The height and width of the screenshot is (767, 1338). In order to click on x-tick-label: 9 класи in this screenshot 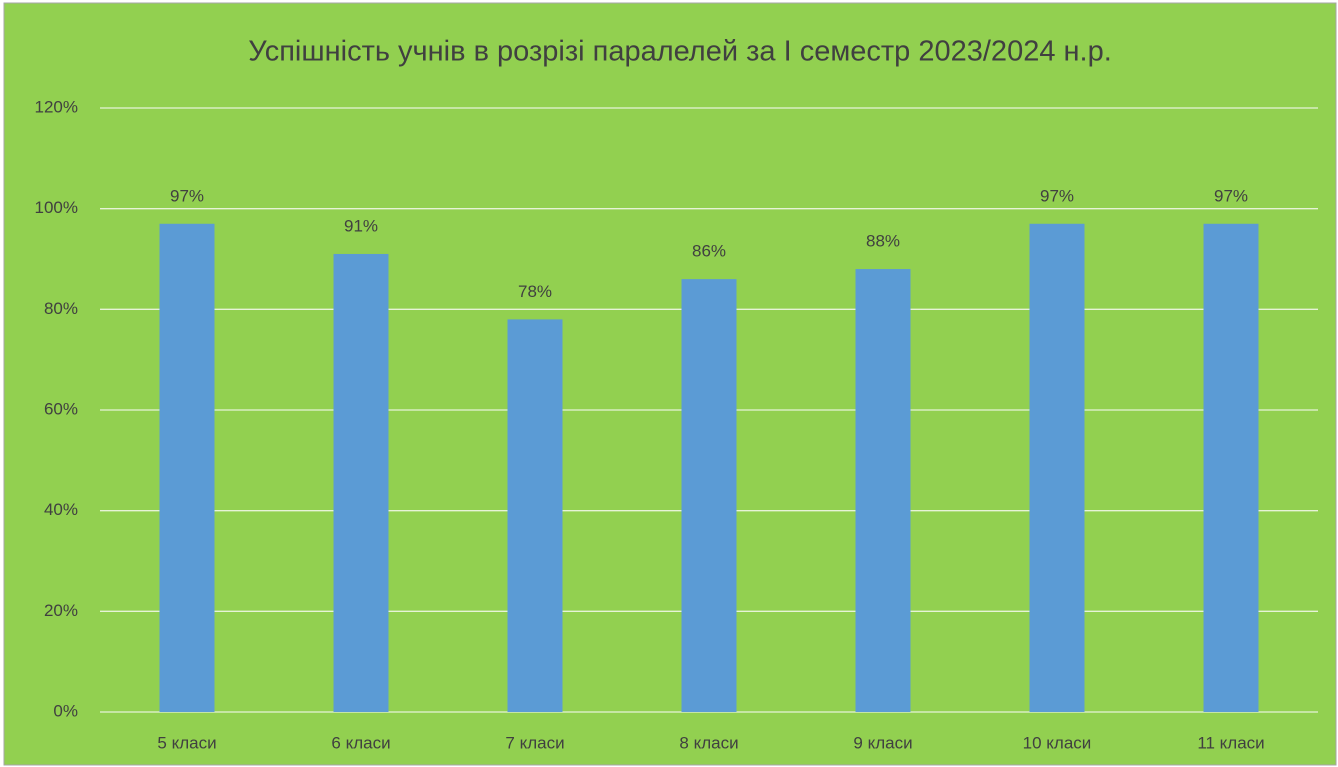, I will do `click(882, 742)`.